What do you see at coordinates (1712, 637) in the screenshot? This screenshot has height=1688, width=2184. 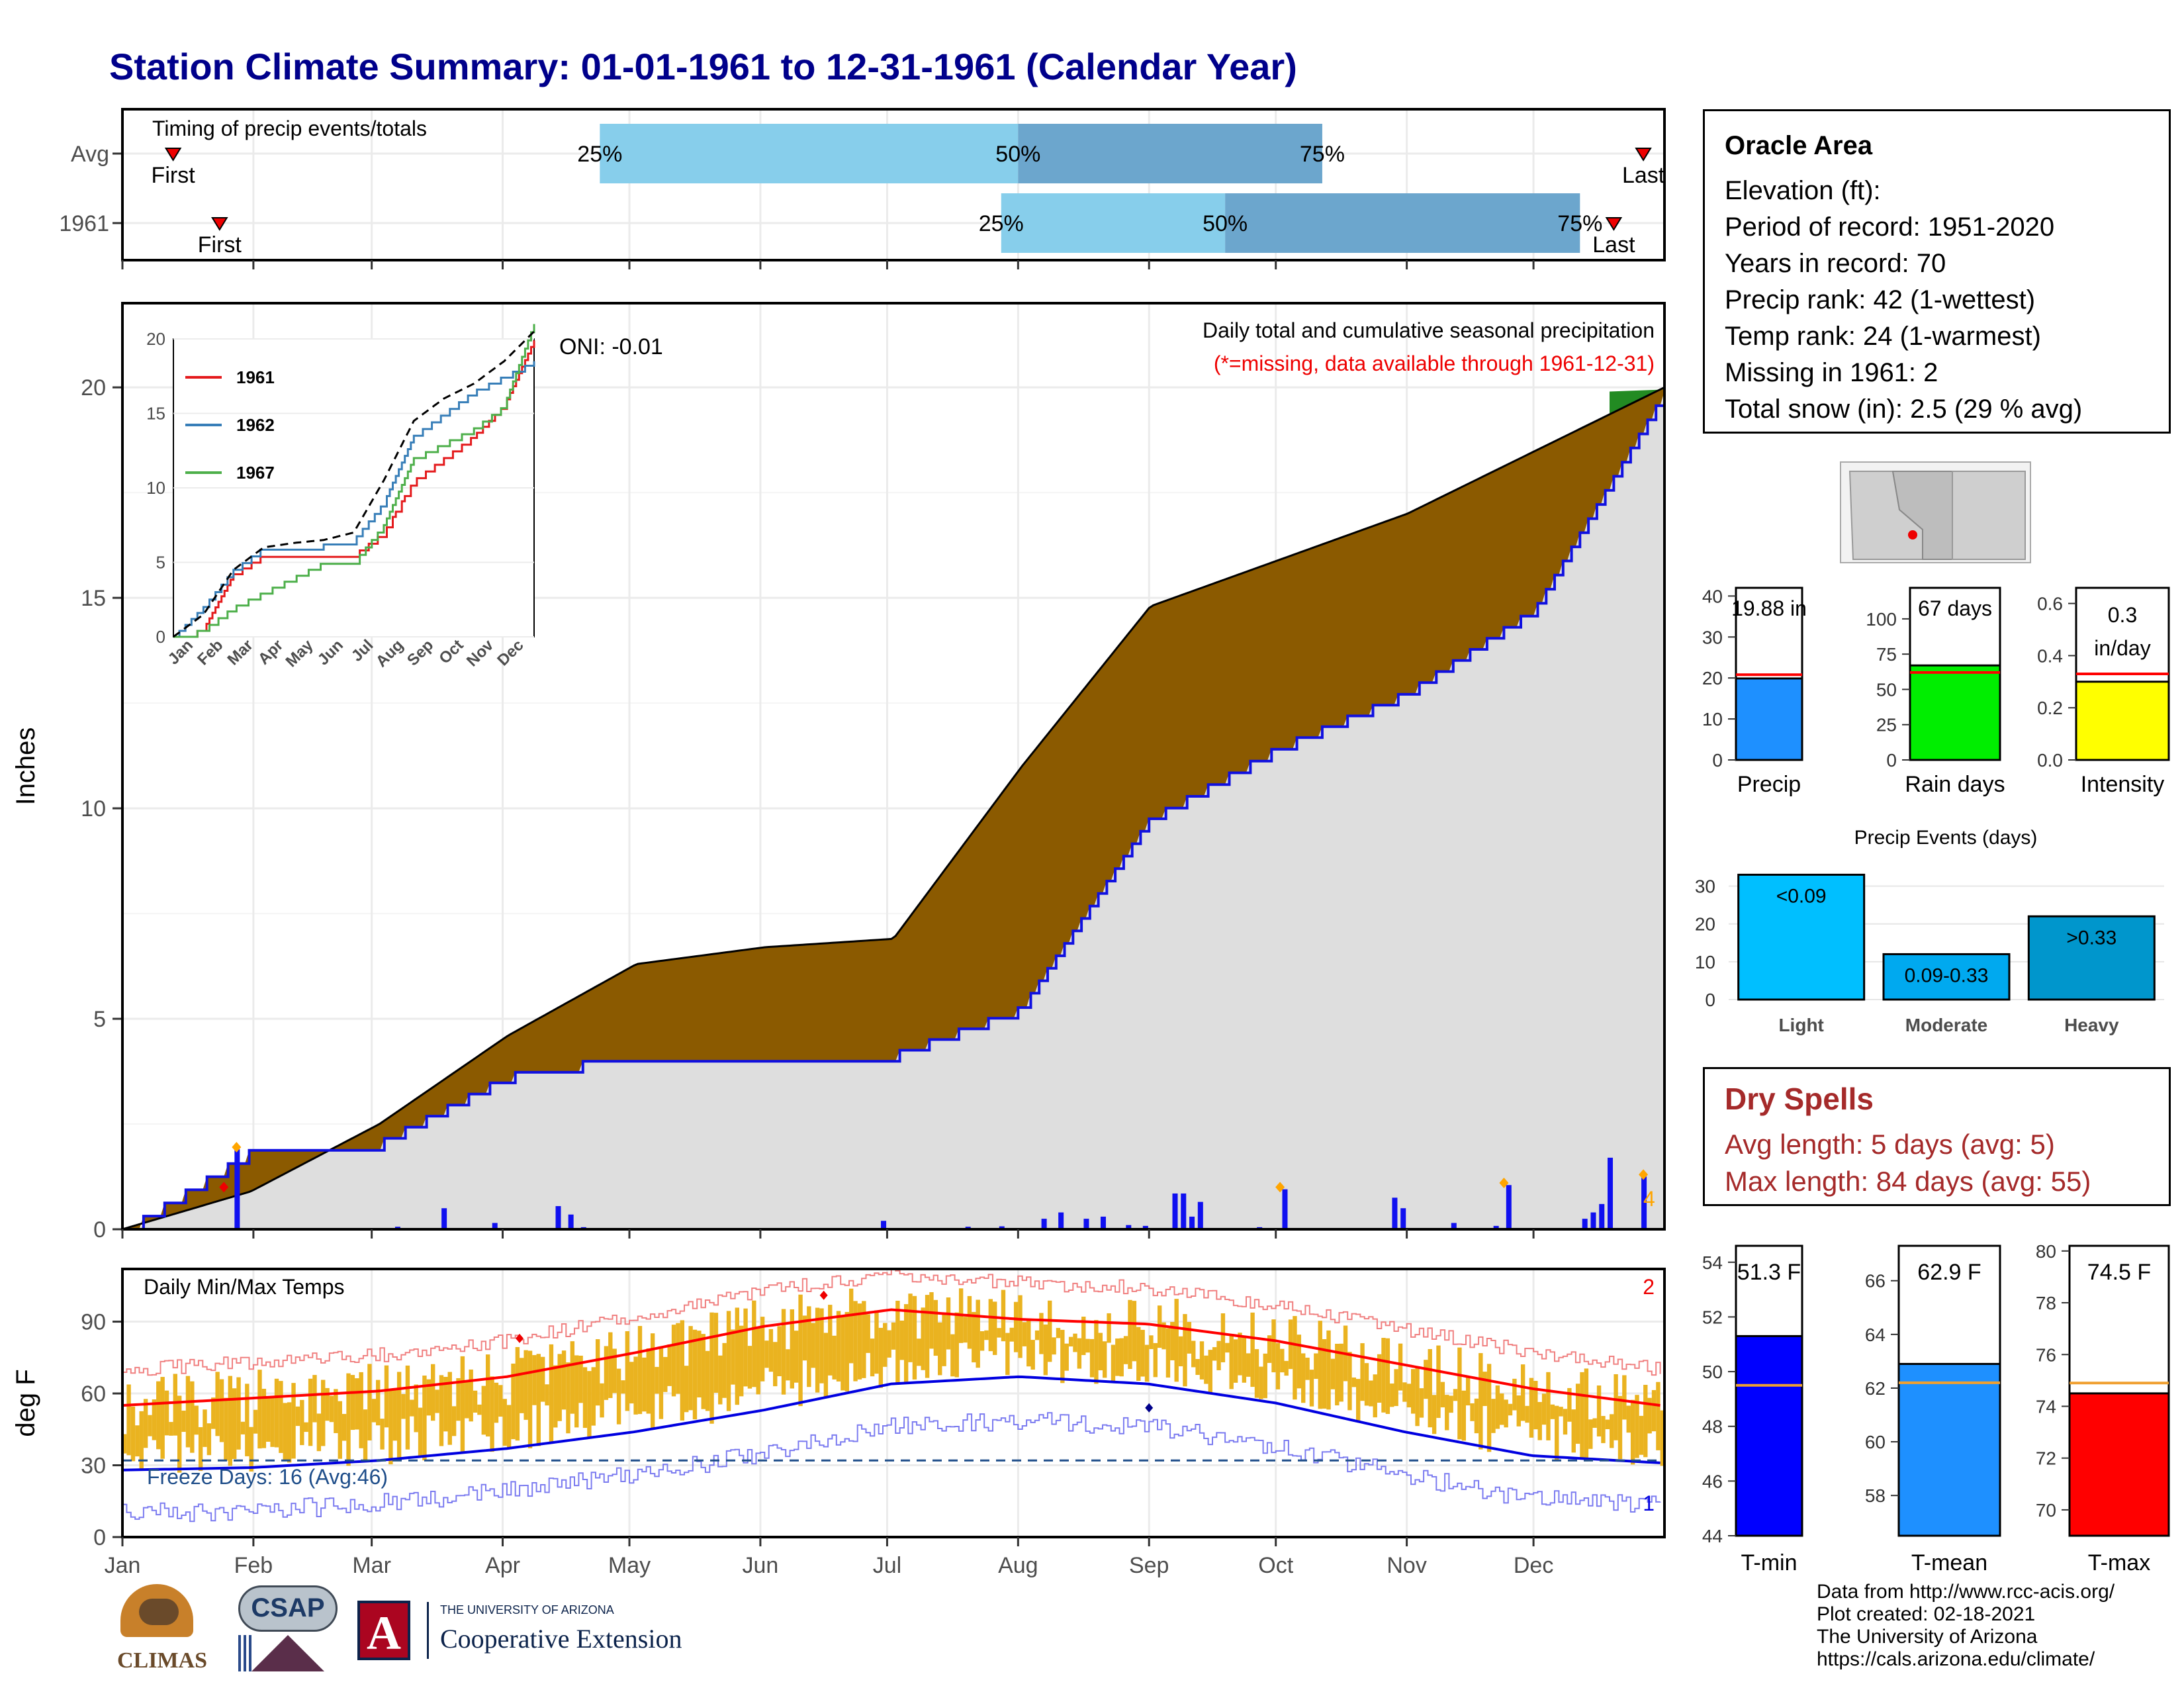 I see `mini-bar-tick-label: 30` at bounding box center [1712, 637].